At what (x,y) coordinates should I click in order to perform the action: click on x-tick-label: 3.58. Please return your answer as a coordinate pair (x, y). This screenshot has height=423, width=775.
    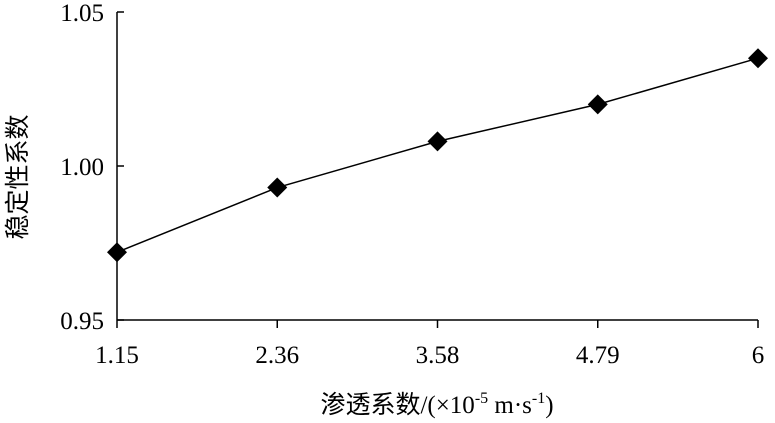
    Looking at the image, I should click on (438, 355).